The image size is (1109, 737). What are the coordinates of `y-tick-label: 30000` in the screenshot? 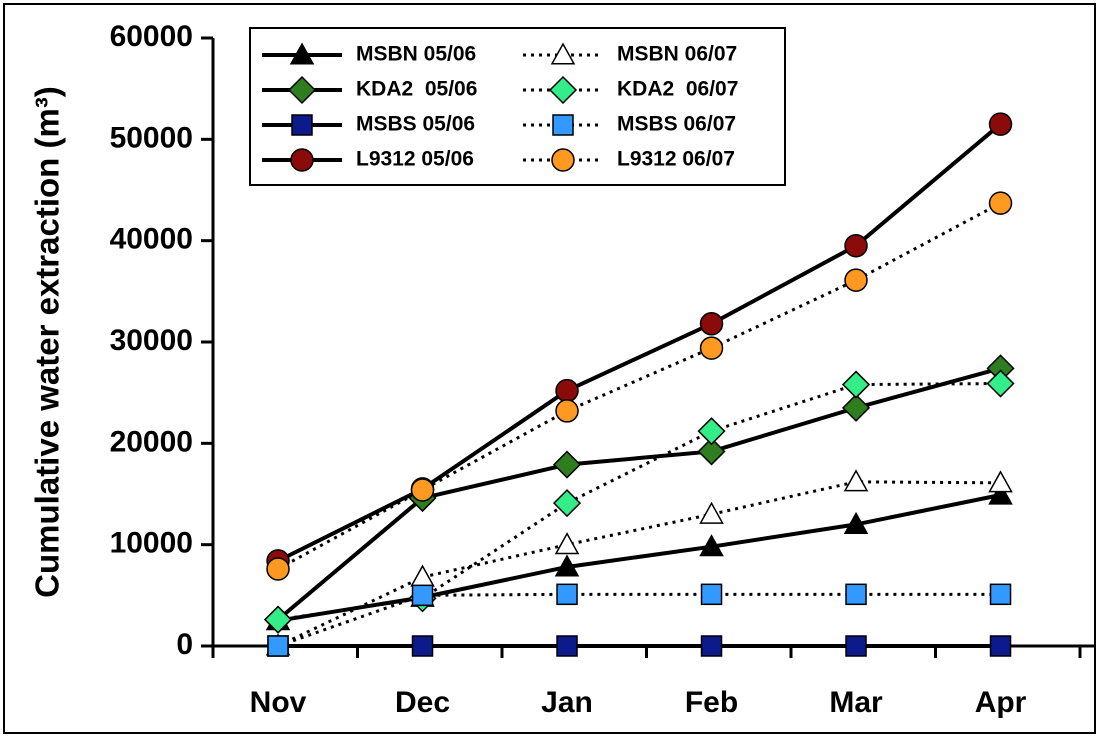 It's located at (151, 340).